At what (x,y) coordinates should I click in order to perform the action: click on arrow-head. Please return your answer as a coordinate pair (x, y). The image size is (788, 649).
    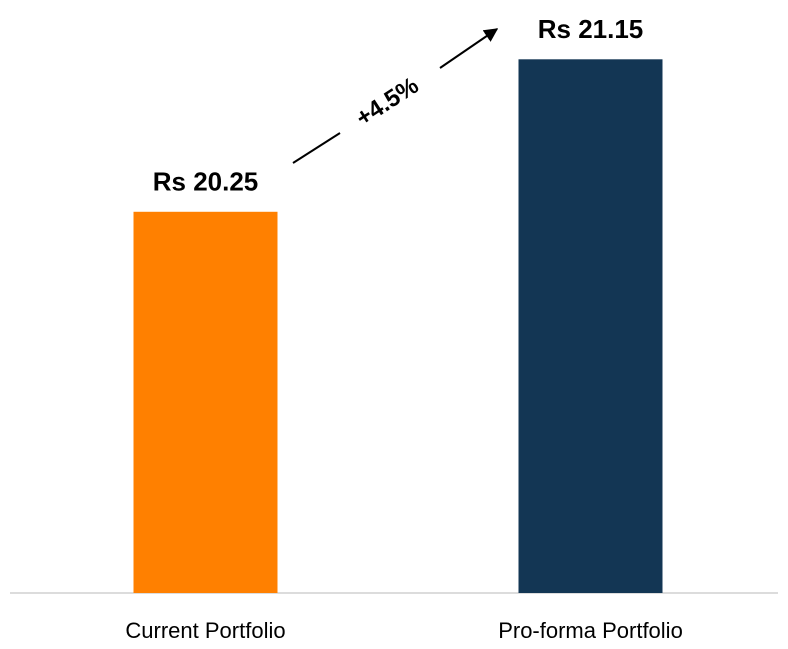
    Looking at the image, I should click on (469, 48).